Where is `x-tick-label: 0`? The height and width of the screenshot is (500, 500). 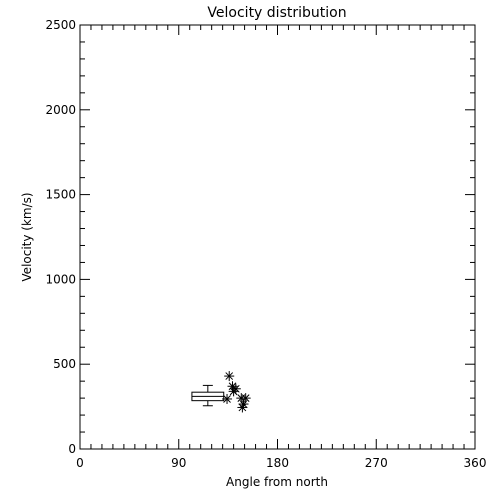 x-tick-label: 0 is located at coordinates (80, 463).